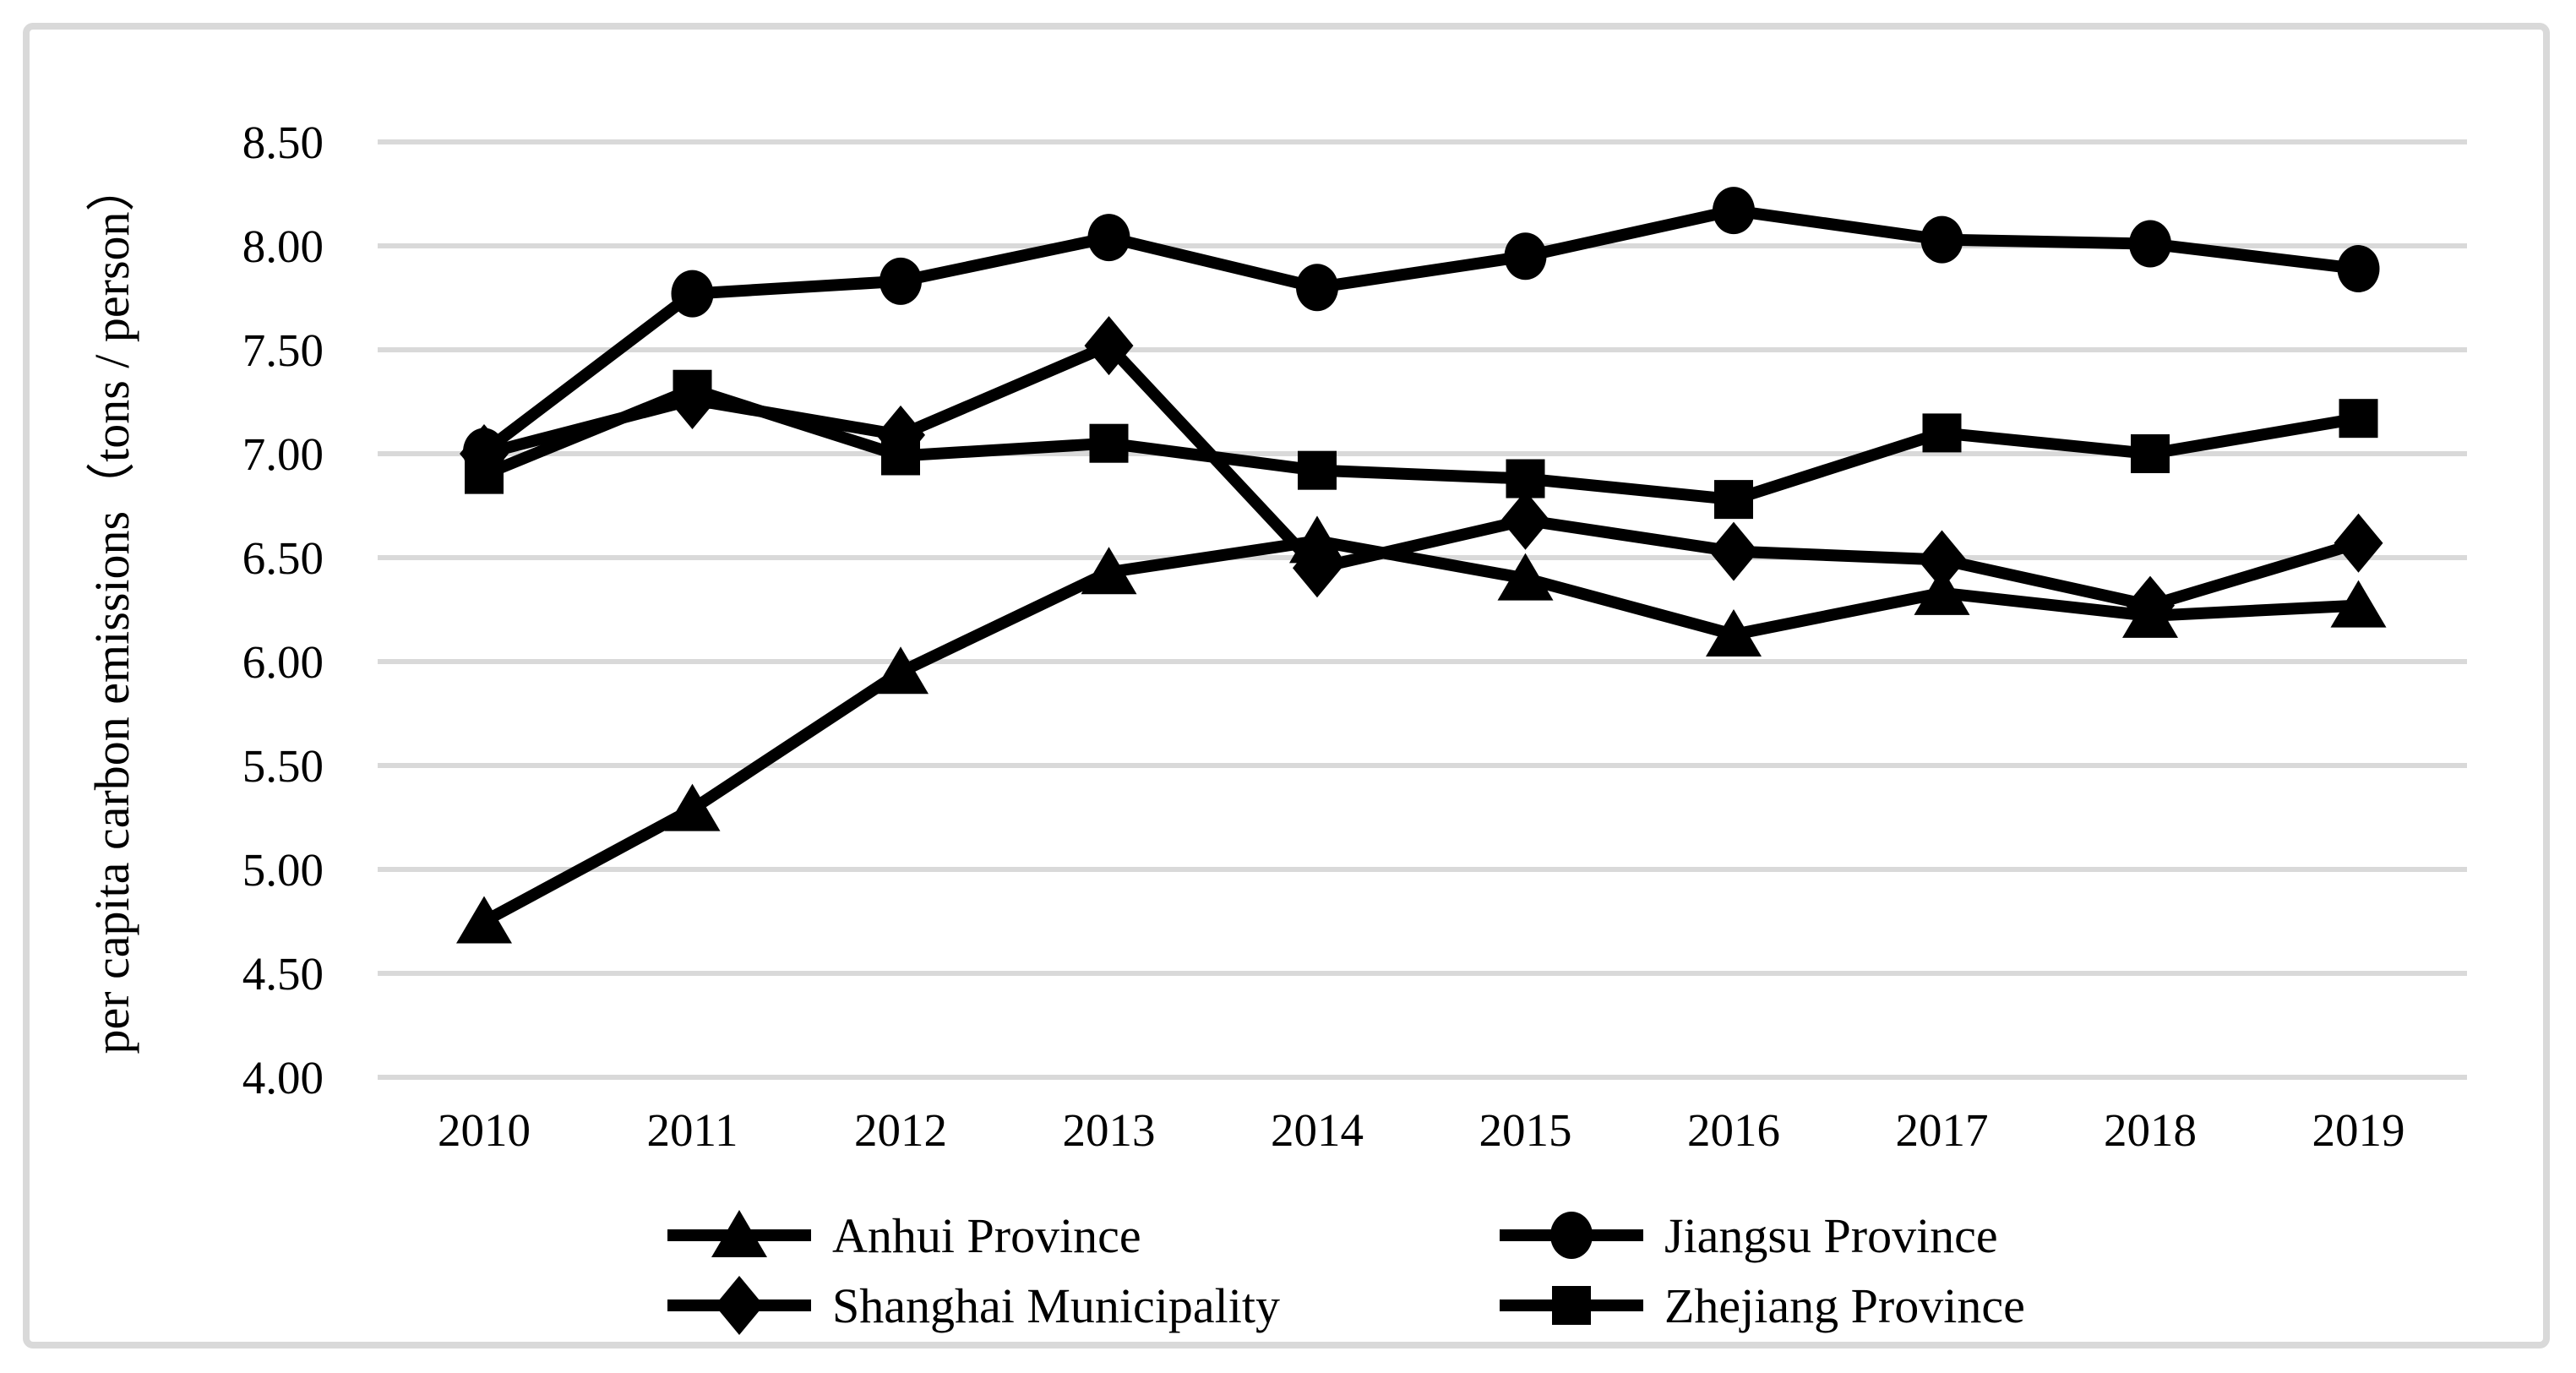  What do you see at coordinates (283, 558) in the screenshot?
I see `y-tick-label: 6.50` at bounding box center [283, 558].